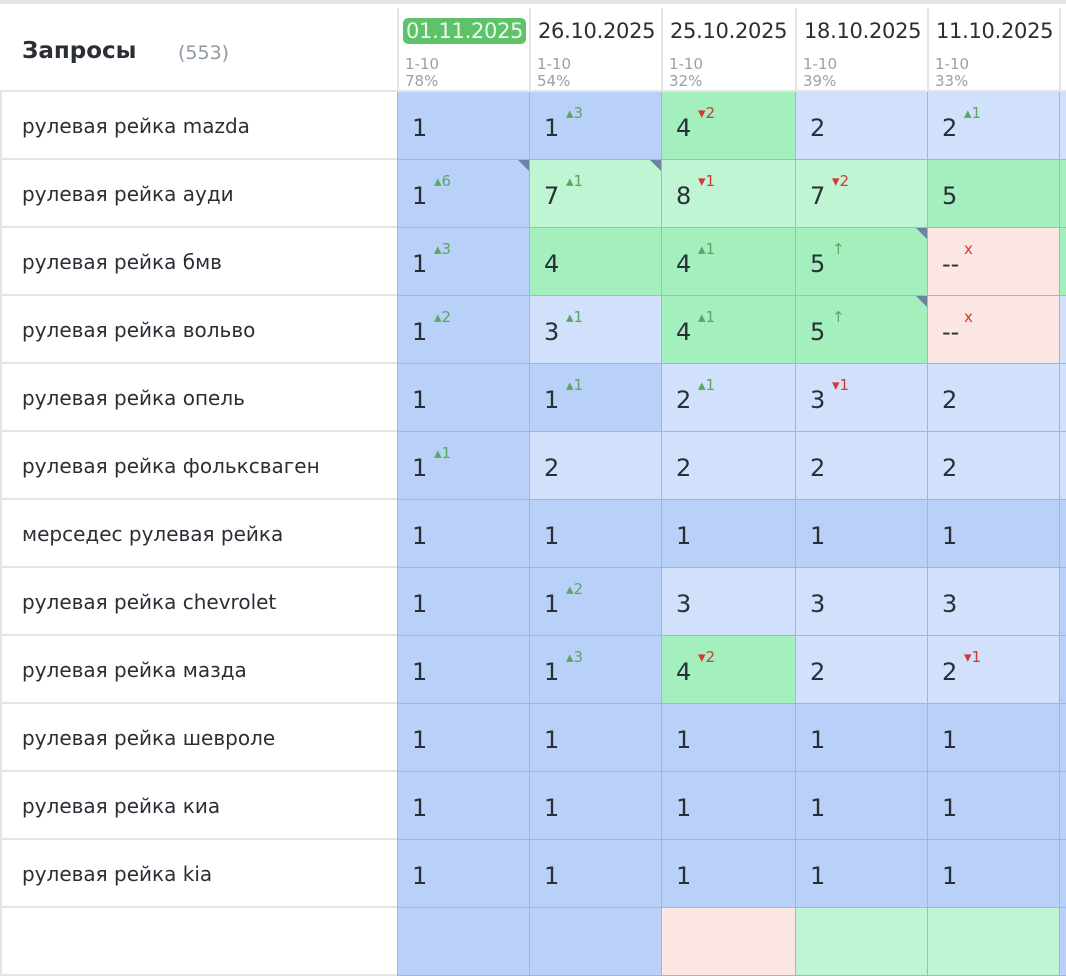 The height and width of the screenshot is (976, 1066). I want to click on query-cell: мерседес рулевая рейка, so click(198, 534).